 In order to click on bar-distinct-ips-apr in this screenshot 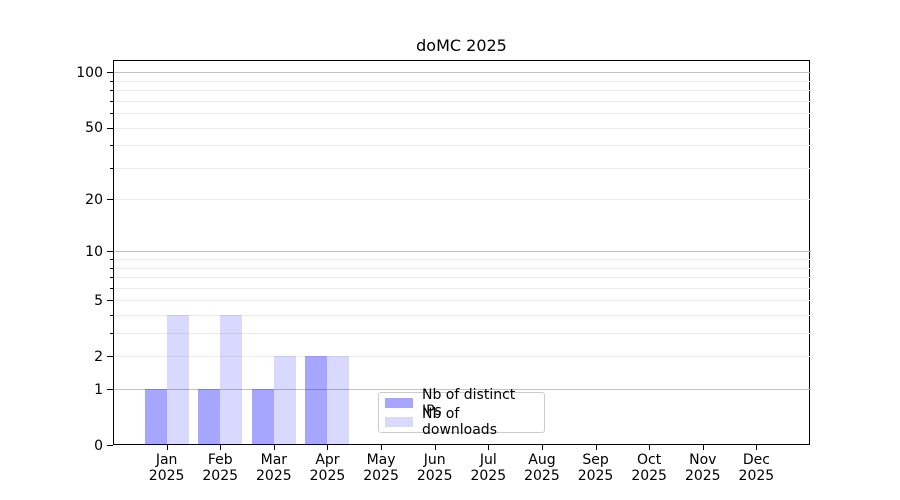, I will do `click(316, 400)`.